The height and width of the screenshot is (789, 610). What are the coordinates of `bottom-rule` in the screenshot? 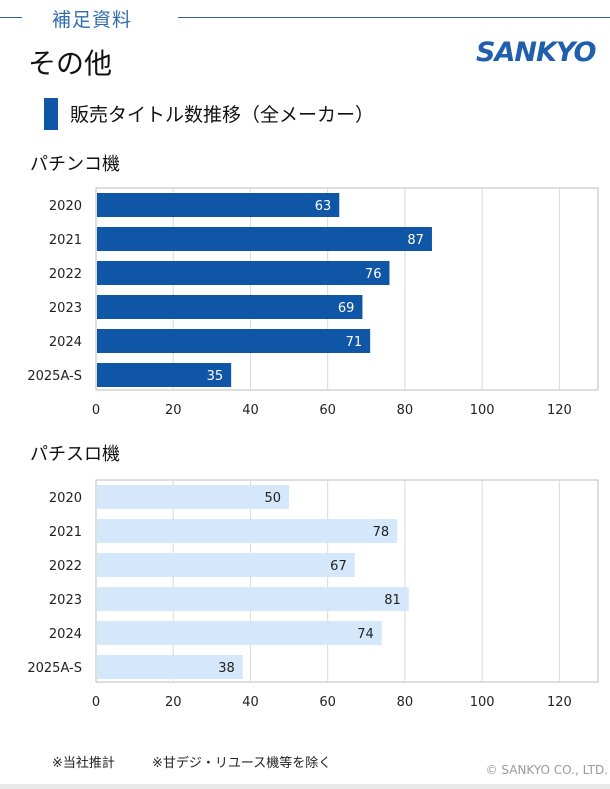 It's located at (305, 786).